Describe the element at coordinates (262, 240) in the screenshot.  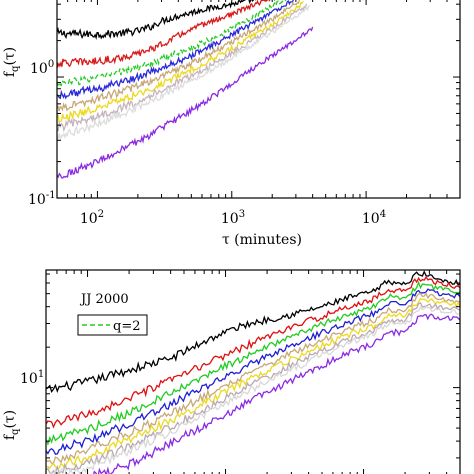
I see `top-x-axis-label: τ (minutes)` at that location.